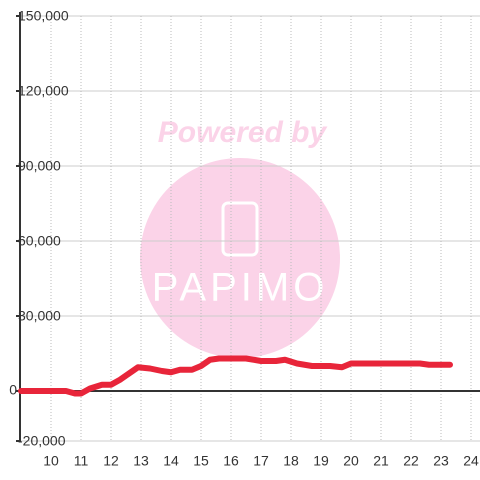 The width and height of the screenshot is (480, 480). Describe the element at coordinates (39, 316) in the screenshot. I see `y-tick-label: 30,000` at that location.